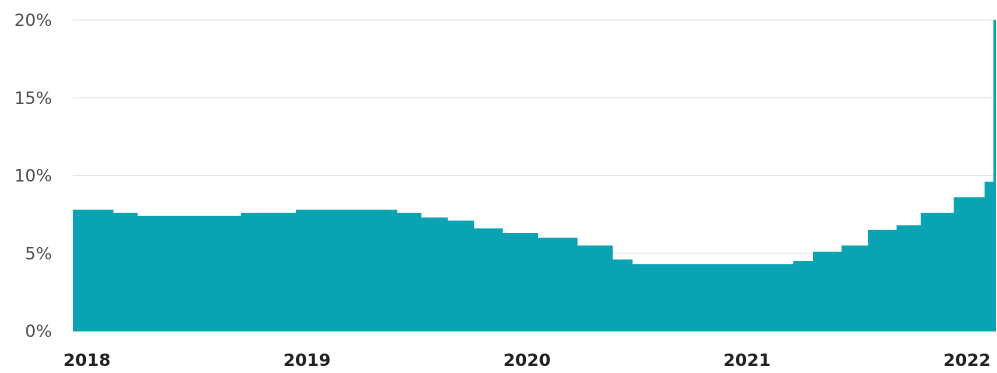 The image size is (997, 373). Describe the element at coordinates (306, 361) in the screenshot. I see `x-tick-label: 2019` at that location.